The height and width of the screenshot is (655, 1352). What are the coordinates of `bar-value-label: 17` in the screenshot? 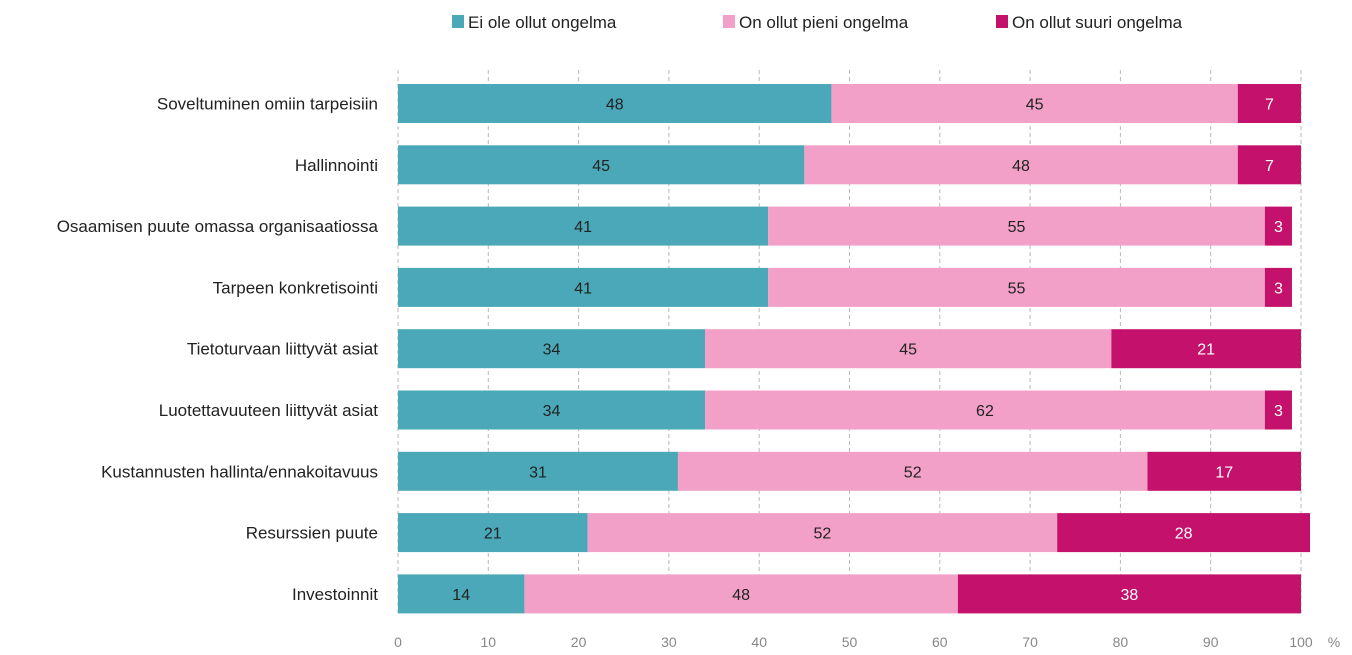 It's located at (1224, 472).